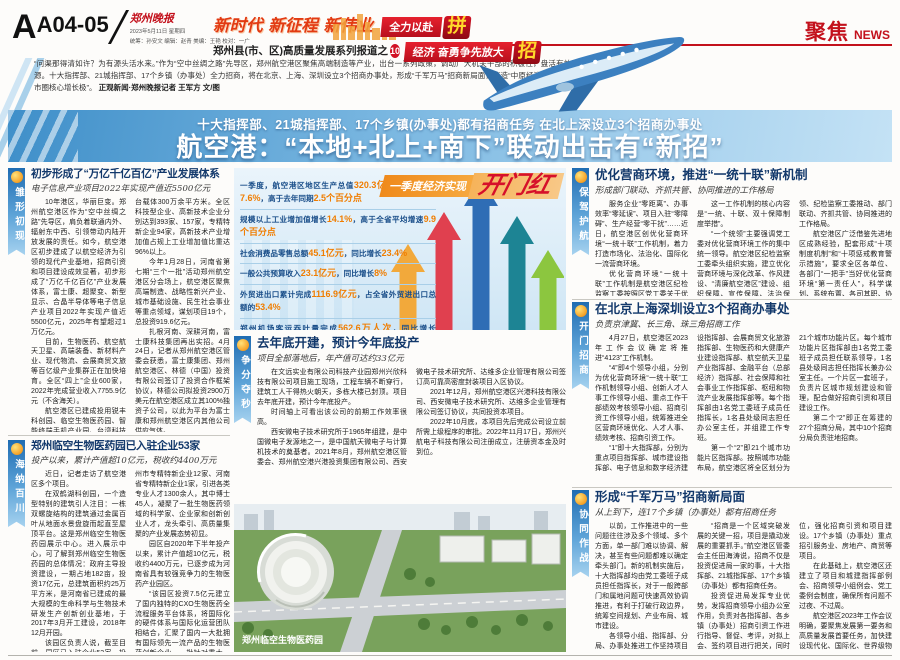 The width and height of the screenshot is (900, 660). Describe the element at coordinates (582, 74) in the screenshot. I see `airplane-illustration` at that location.